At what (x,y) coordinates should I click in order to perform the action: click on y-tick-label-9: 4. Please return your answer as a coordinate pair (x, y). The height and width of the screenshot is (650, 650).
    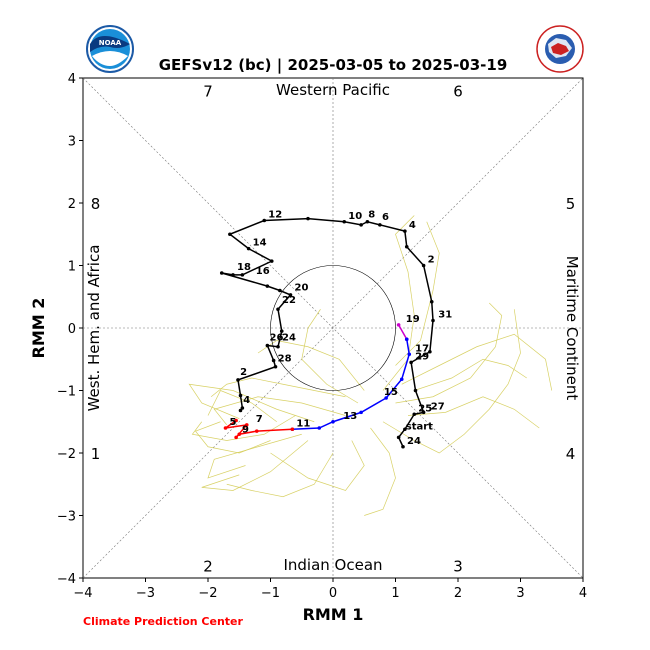
    Looking at the image, I should click on (72, 79).